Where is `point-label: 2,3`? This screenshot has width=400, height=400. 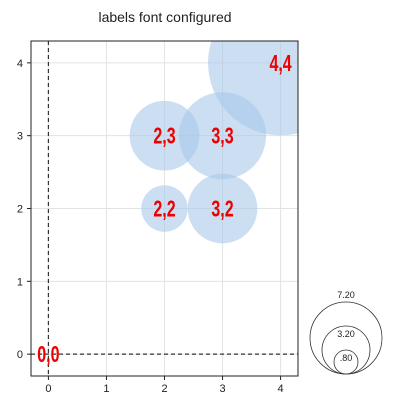
point-label: 2,3 is located at coordinates (164, 137).